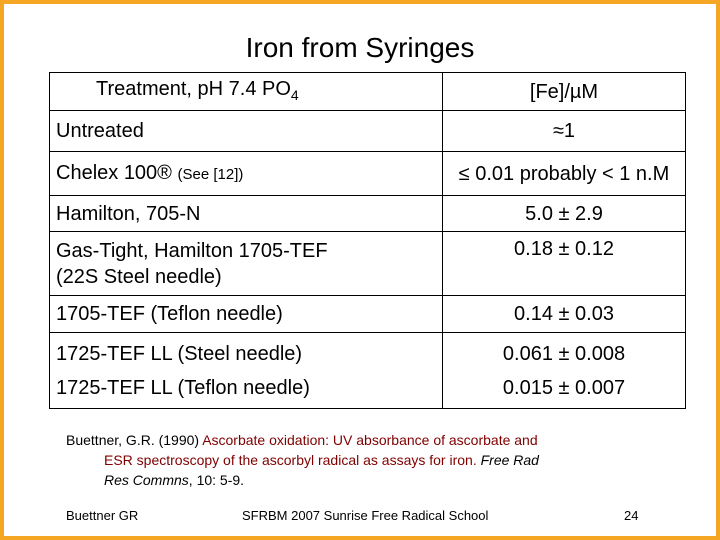  Describe the element at coordinates (246, 91) in the screenshot. I see `header-treatment: Treatment, pH 7.4 PO4` at that location.